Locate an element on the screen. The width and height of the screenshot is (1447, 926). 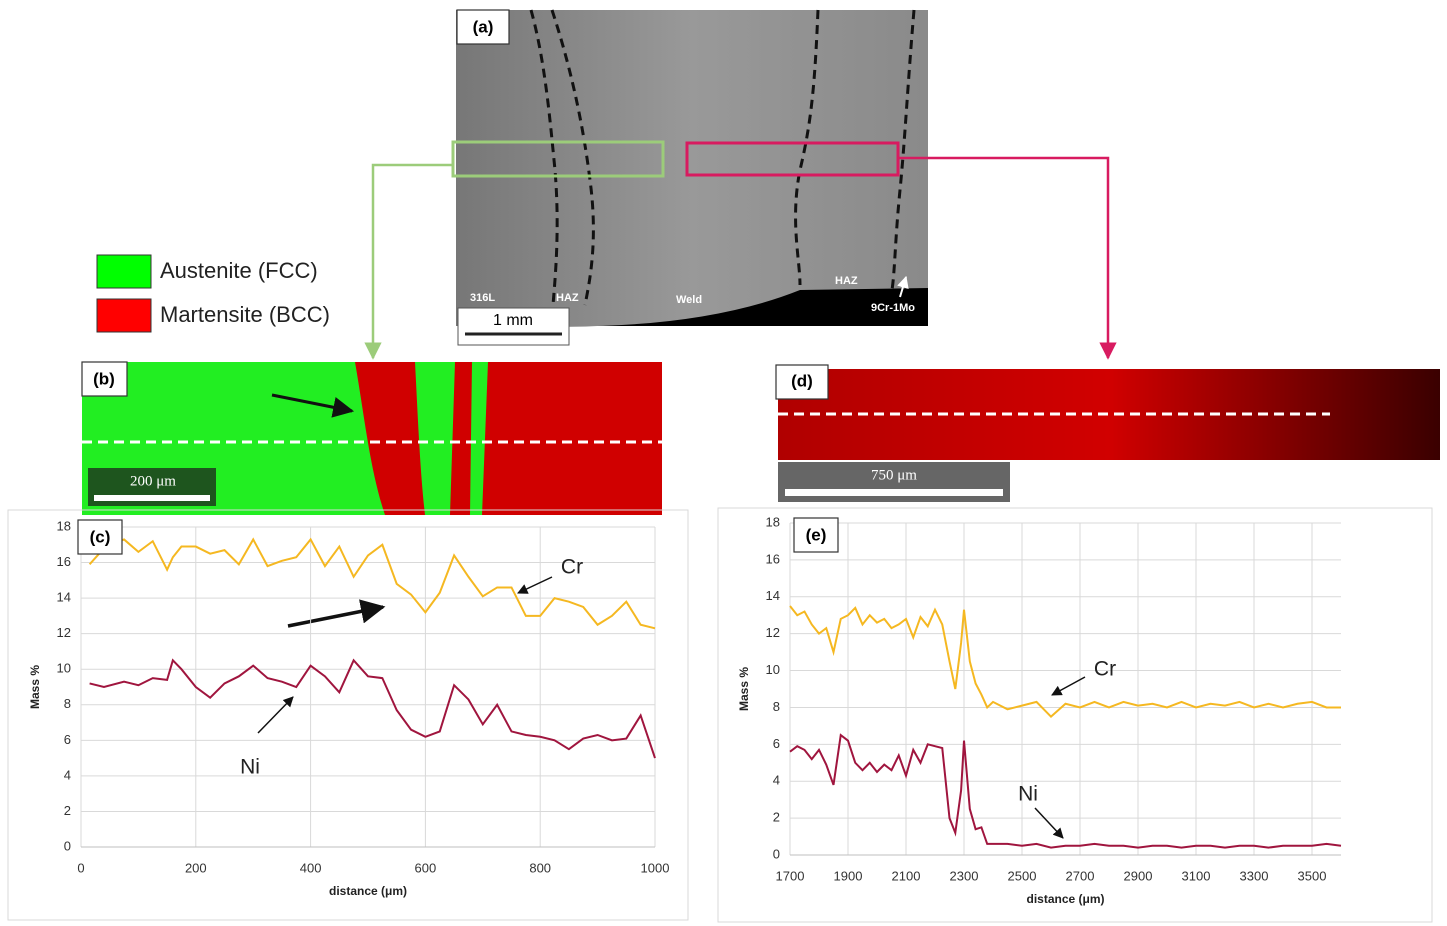
scale-bar-label: 1 mm is located at coordinates (513, 320).